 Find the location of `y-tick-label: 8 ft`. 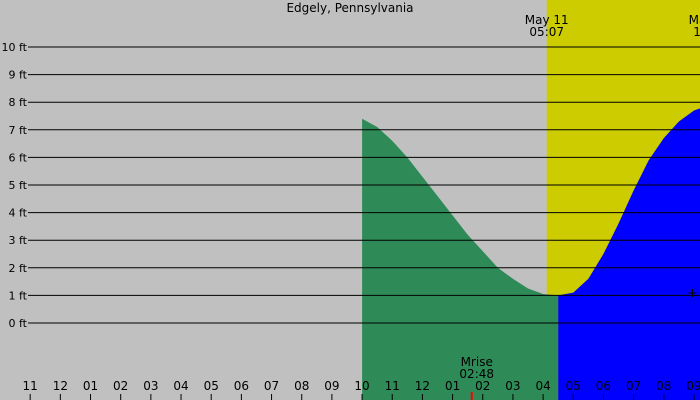

y-tick-label: 8 ft is located at coordinates (18, 102).